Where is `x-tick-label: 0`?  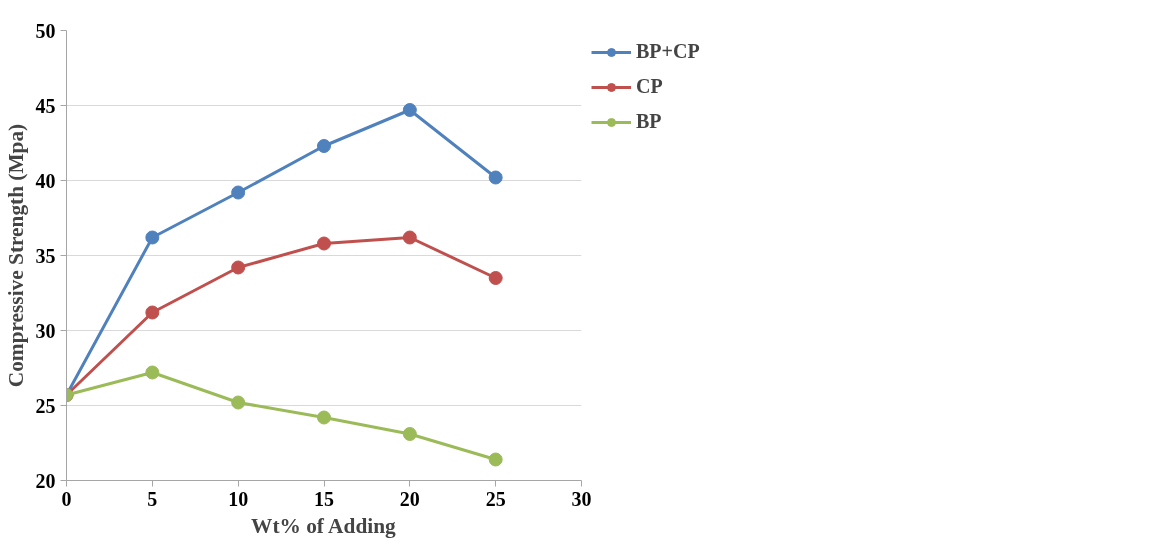
x-tick-label: 0 is located at coordinates (66, 498).